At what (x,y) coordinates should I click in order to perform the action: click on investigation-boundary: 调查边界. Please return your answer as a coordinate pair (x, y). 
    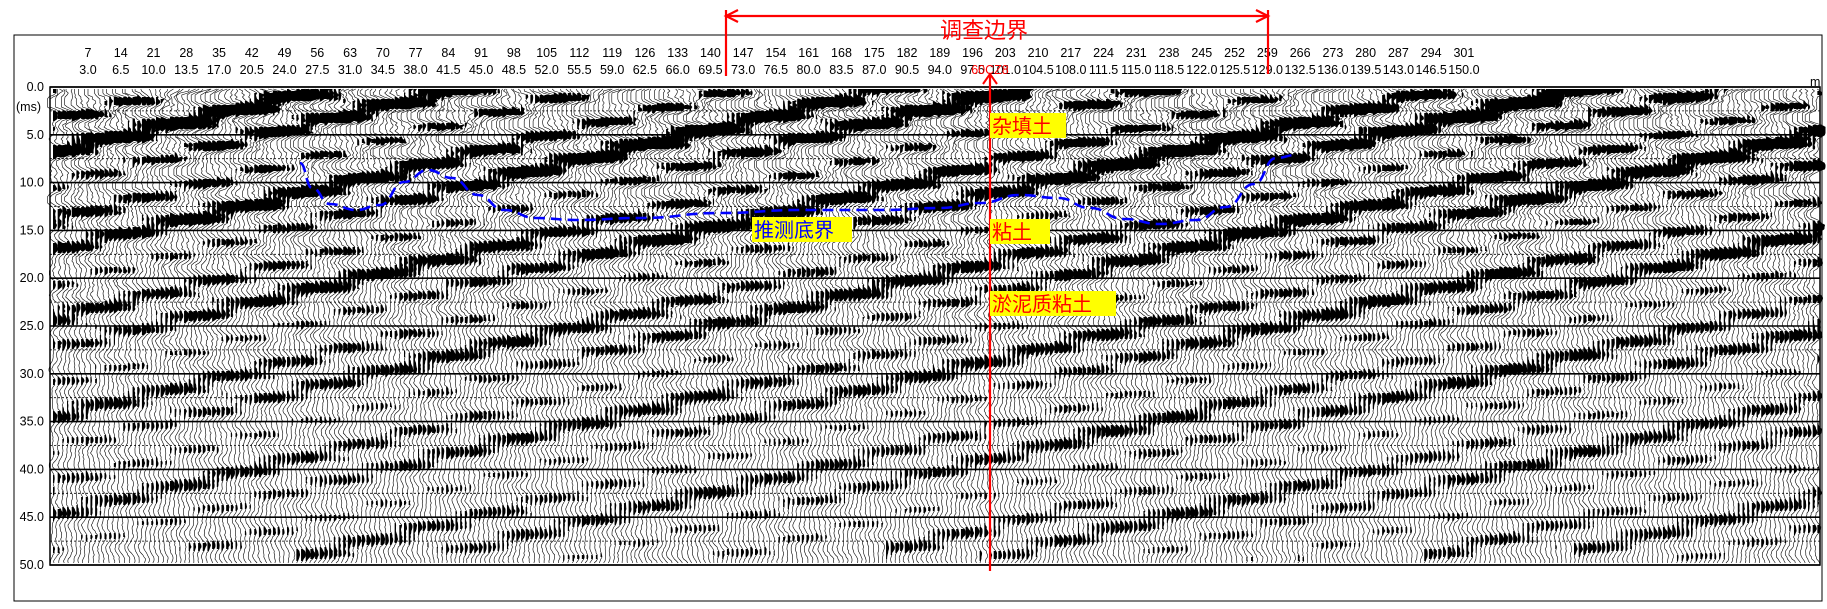
    Looking at the image, I should click on (997, 42).